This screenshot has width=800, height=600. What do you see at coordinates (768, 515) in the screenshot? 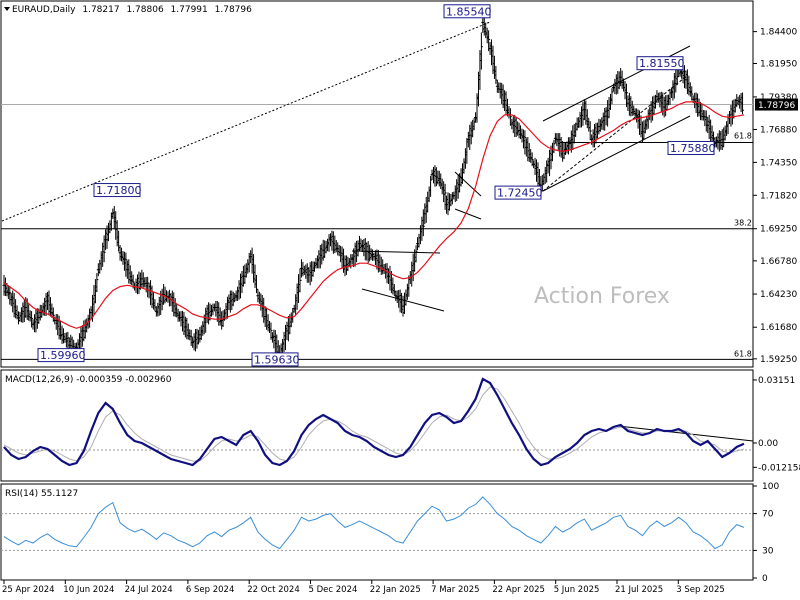
I see `rsi-tick-label: 70` at bounding box center [768, 515].